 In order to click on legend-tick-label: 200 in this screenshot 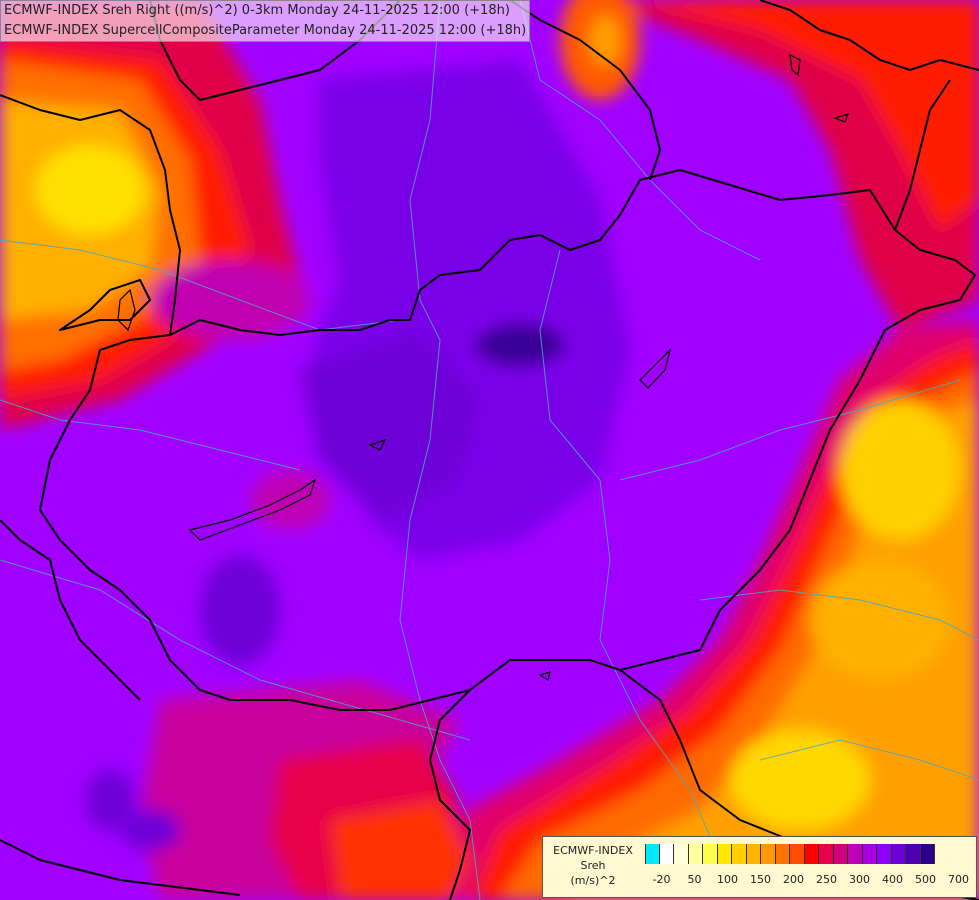, I will do `click(793, 879)`.